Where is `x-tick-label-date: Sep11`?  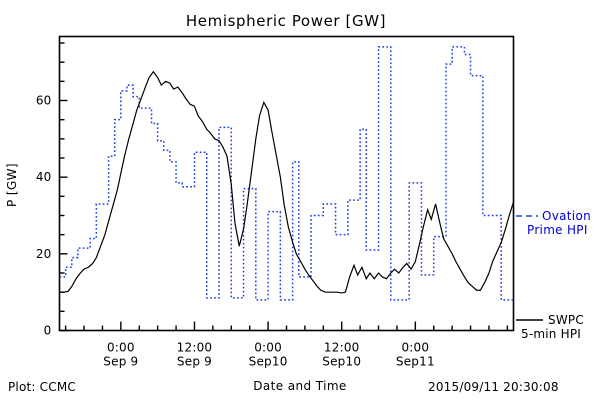 x-tick-label-date: Sep11 is located at coordinates (415, 362).